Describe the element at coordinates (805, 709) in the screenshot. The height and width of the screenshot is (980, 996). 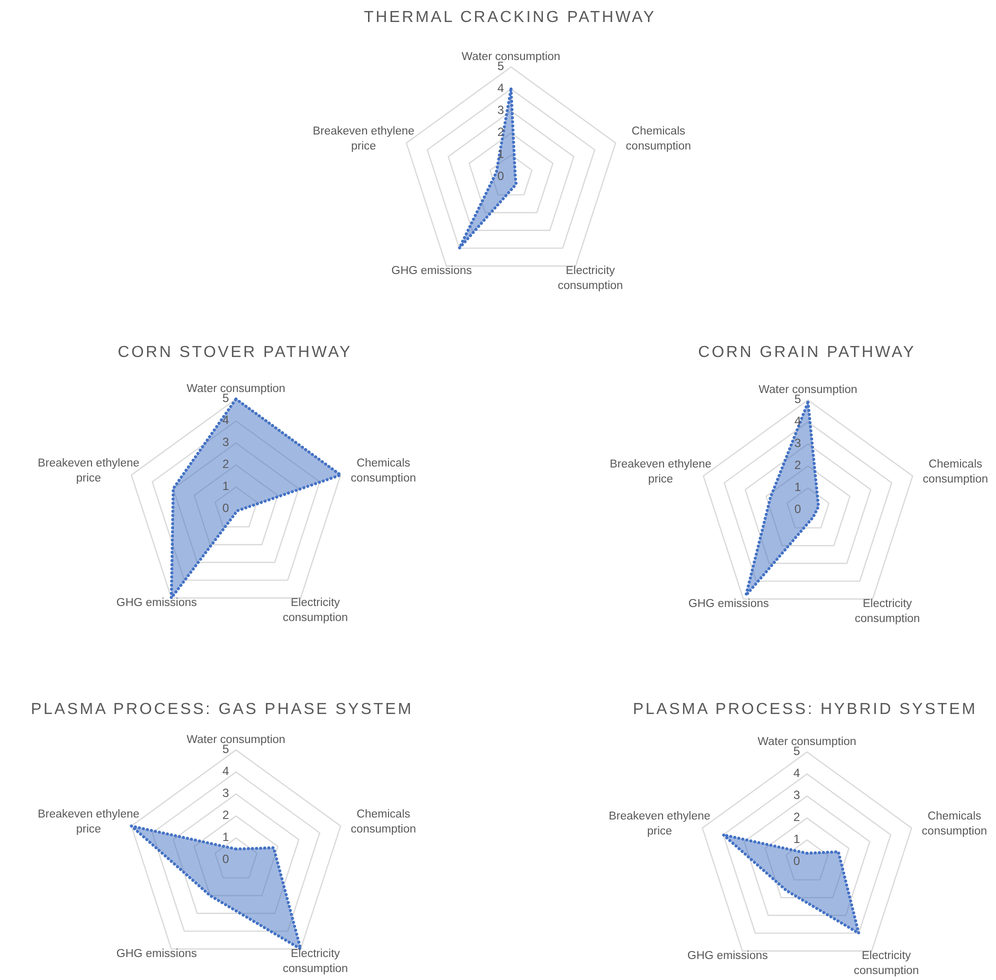
I see `chart-title: PLASMA PROCESS: HYBRID SYSTEM` at that location.